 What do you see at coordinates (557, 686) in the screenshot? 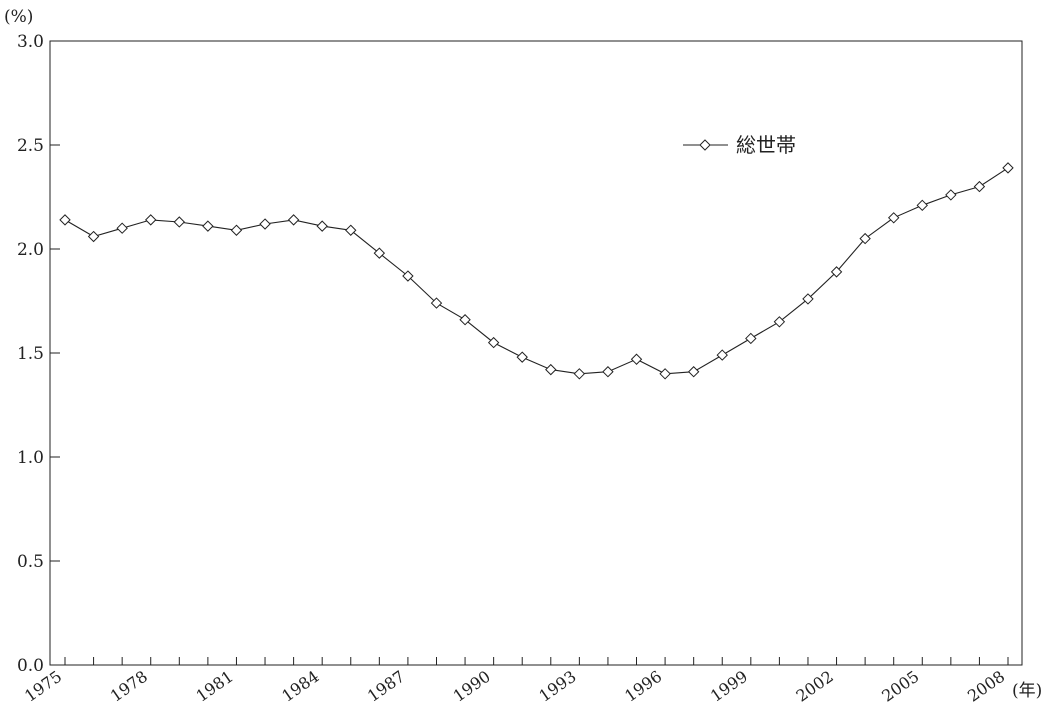
I see `x-tick-label: 1993` at bounding box center [557, 686].